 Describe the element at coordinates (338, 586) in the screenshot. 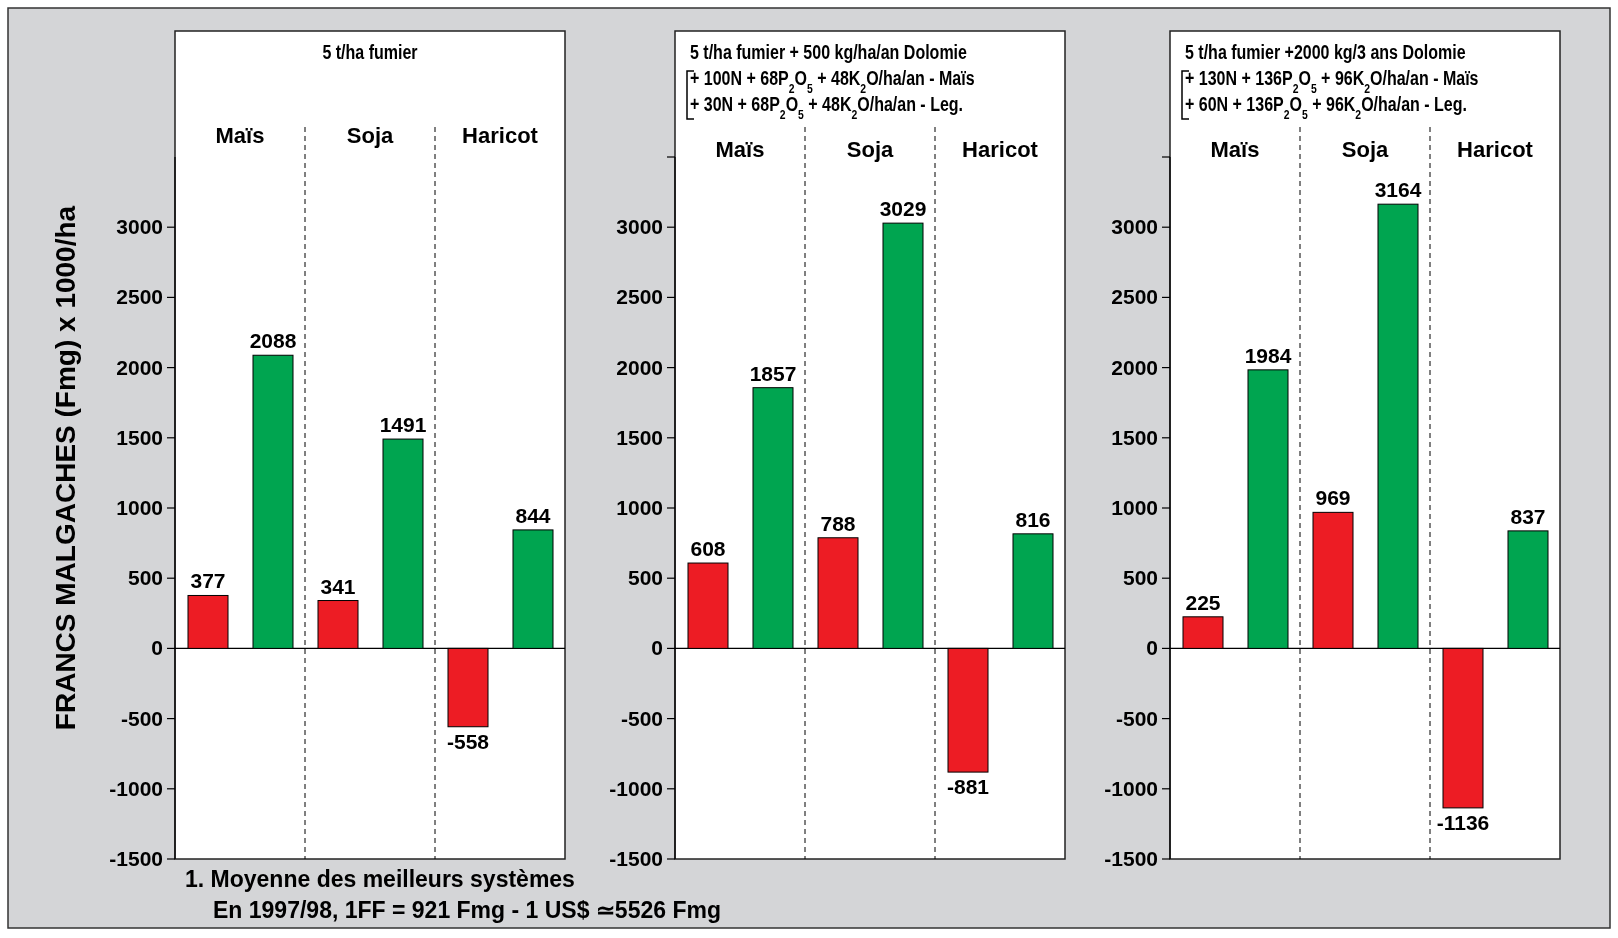

I see `data-label: 341` at that location.